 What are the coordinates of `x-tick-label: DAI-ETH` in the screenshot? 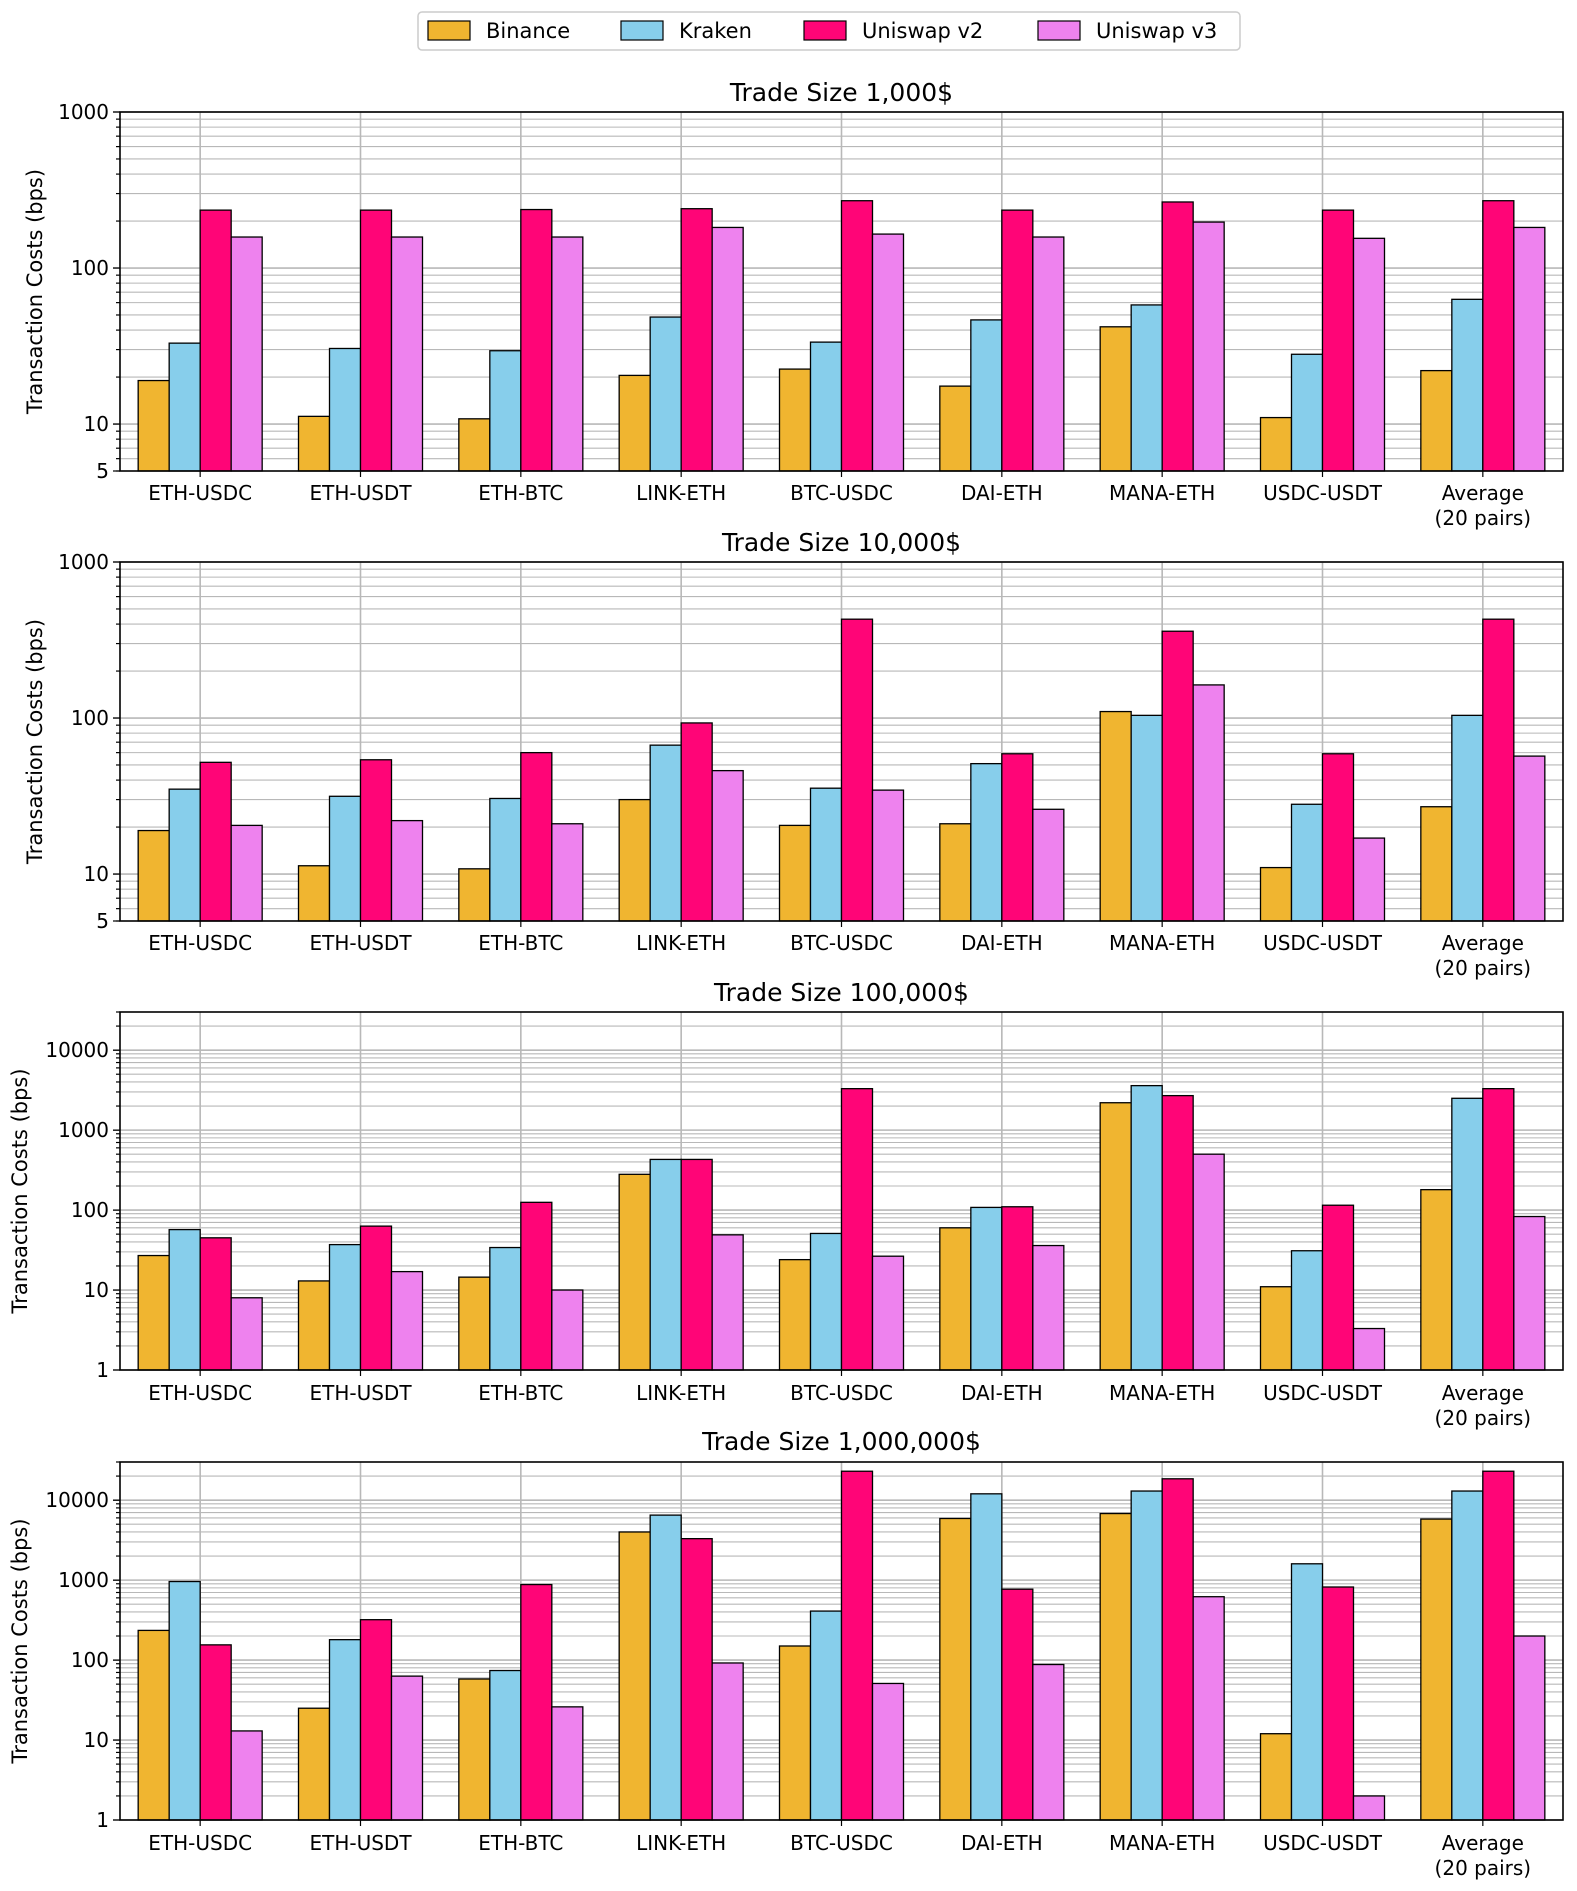 It's located at (1002, 943).